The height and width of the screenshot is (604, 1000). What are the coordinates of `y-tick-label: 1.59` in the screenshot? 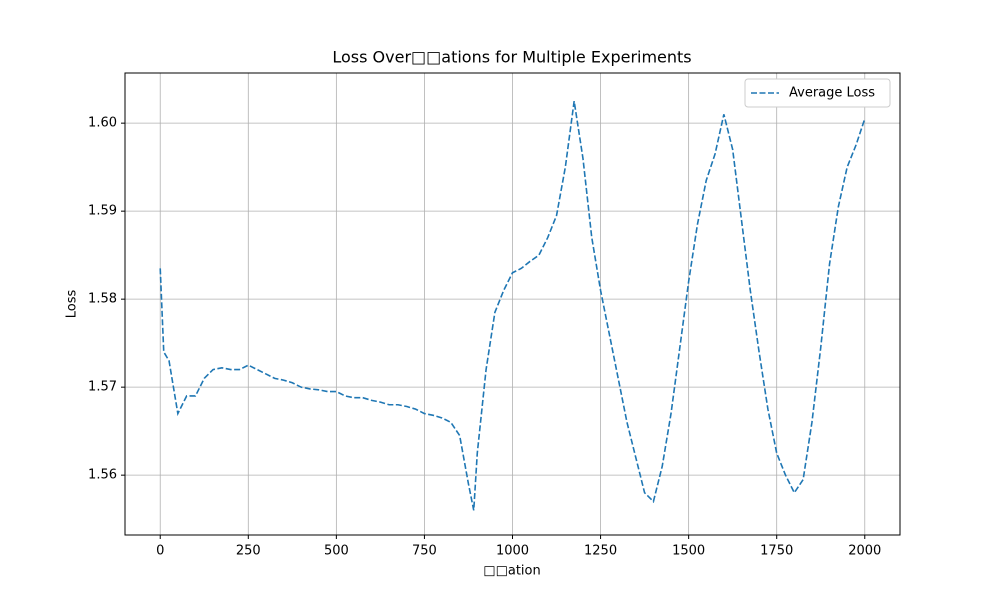 It's located at (102, 211).